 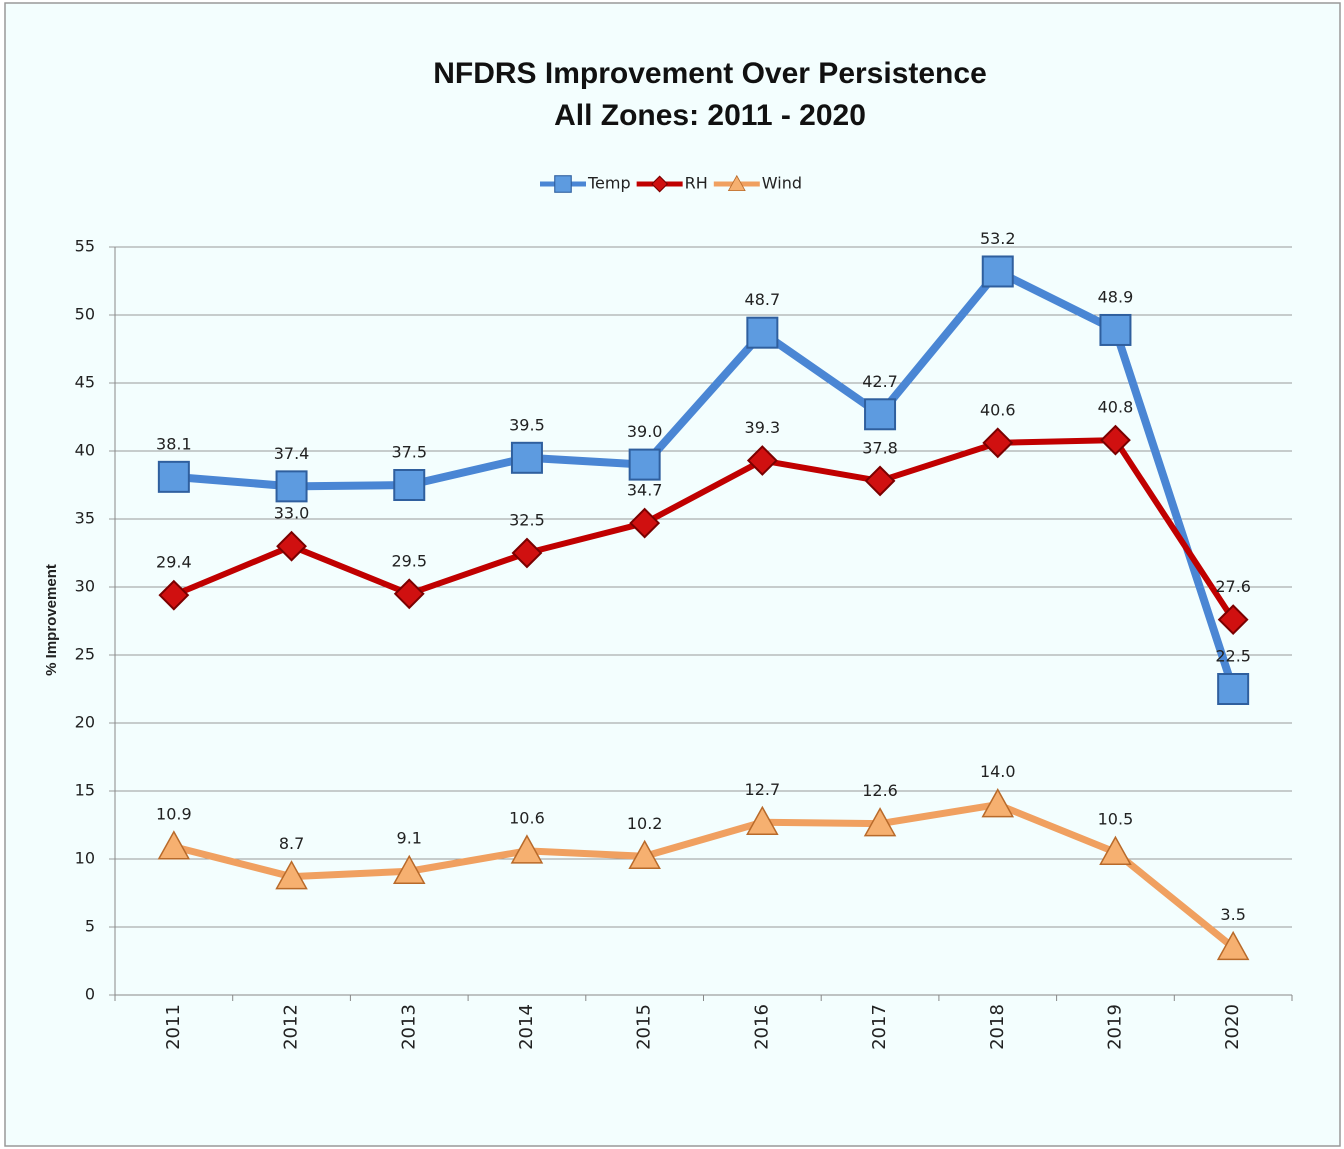 What do you see at coordinates (90, 926) in the screenshot?
I see `y-tick-label: 5` at bounding box center [90, 926].